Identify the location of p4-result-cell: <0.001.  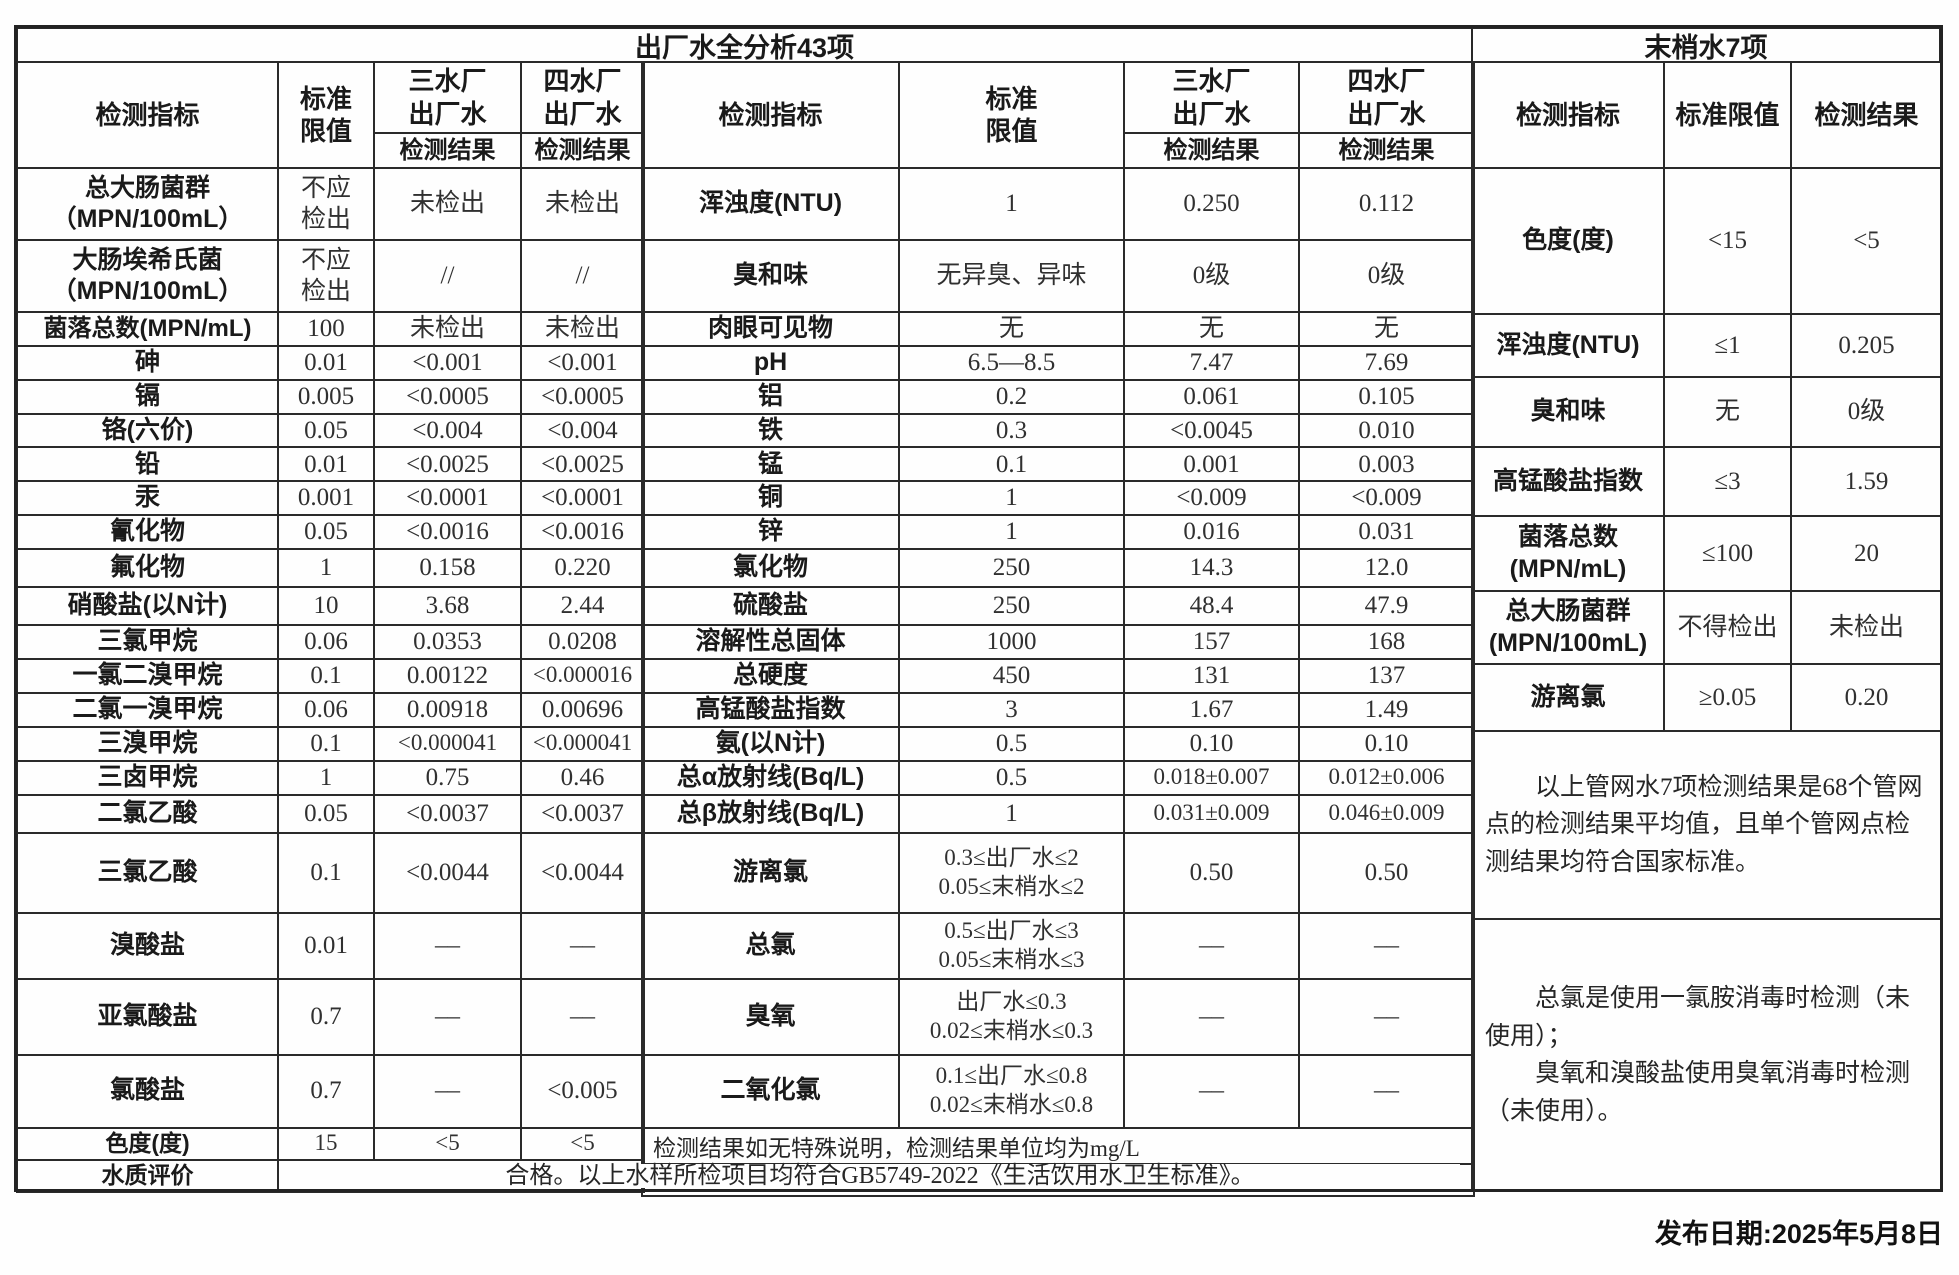
(582, 363).